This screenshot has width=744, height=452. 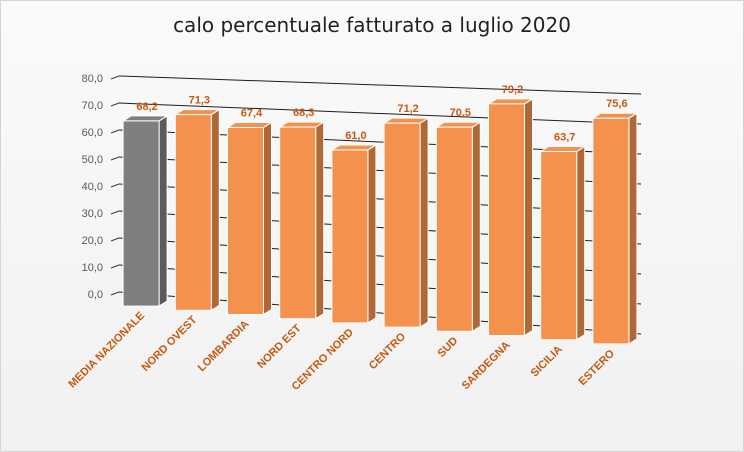 I want to click on category-label: MEDIA NAZIONALE, so click(x=106, y=350).